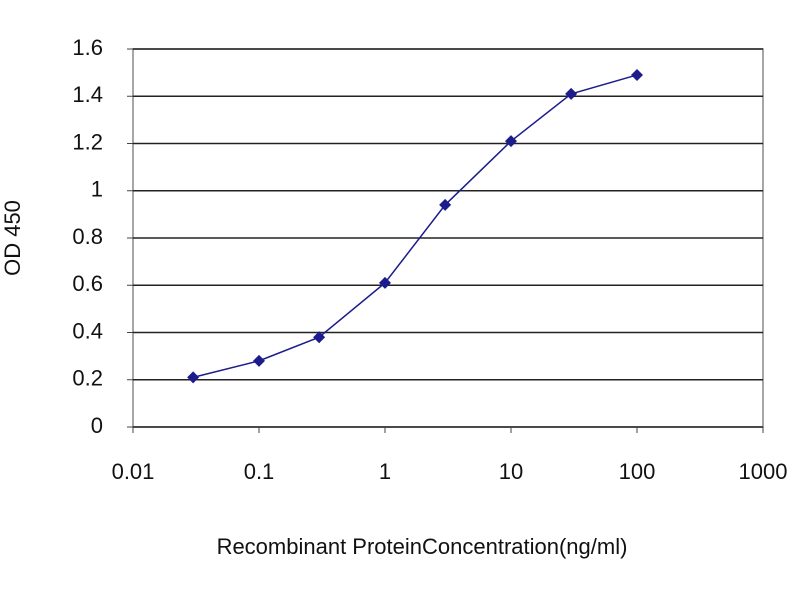 This screenshot has height=600, width=800. What do you see at coordinates (87, 94) in the screenshot?
I see `y-tick-label: 1.4` at bounding box center [87, 94].